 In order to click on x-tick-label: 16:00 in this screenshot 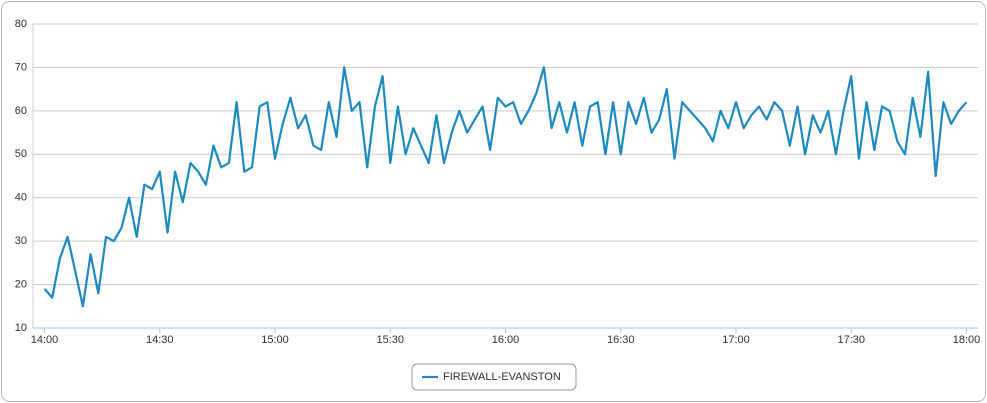, I will do `click(506, 340)`.